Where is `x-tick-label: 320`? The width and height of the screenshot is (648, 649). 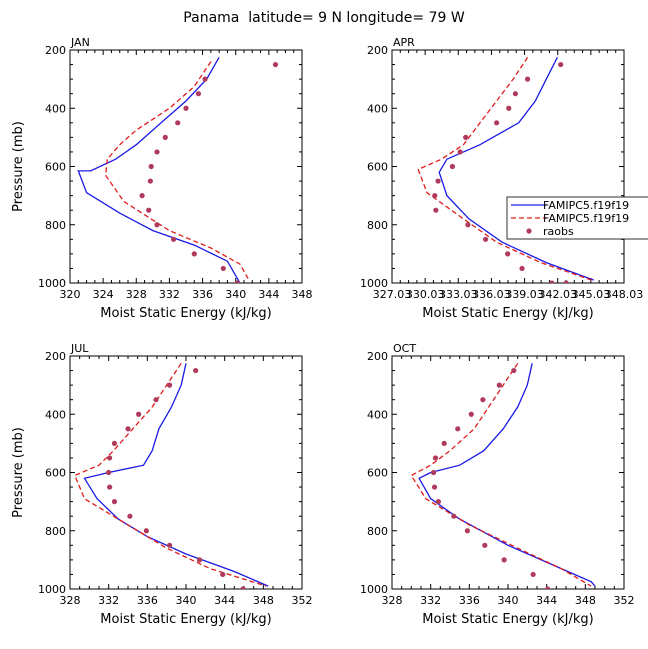 x-tick-label: 320 is located at coordinates (70, 294).